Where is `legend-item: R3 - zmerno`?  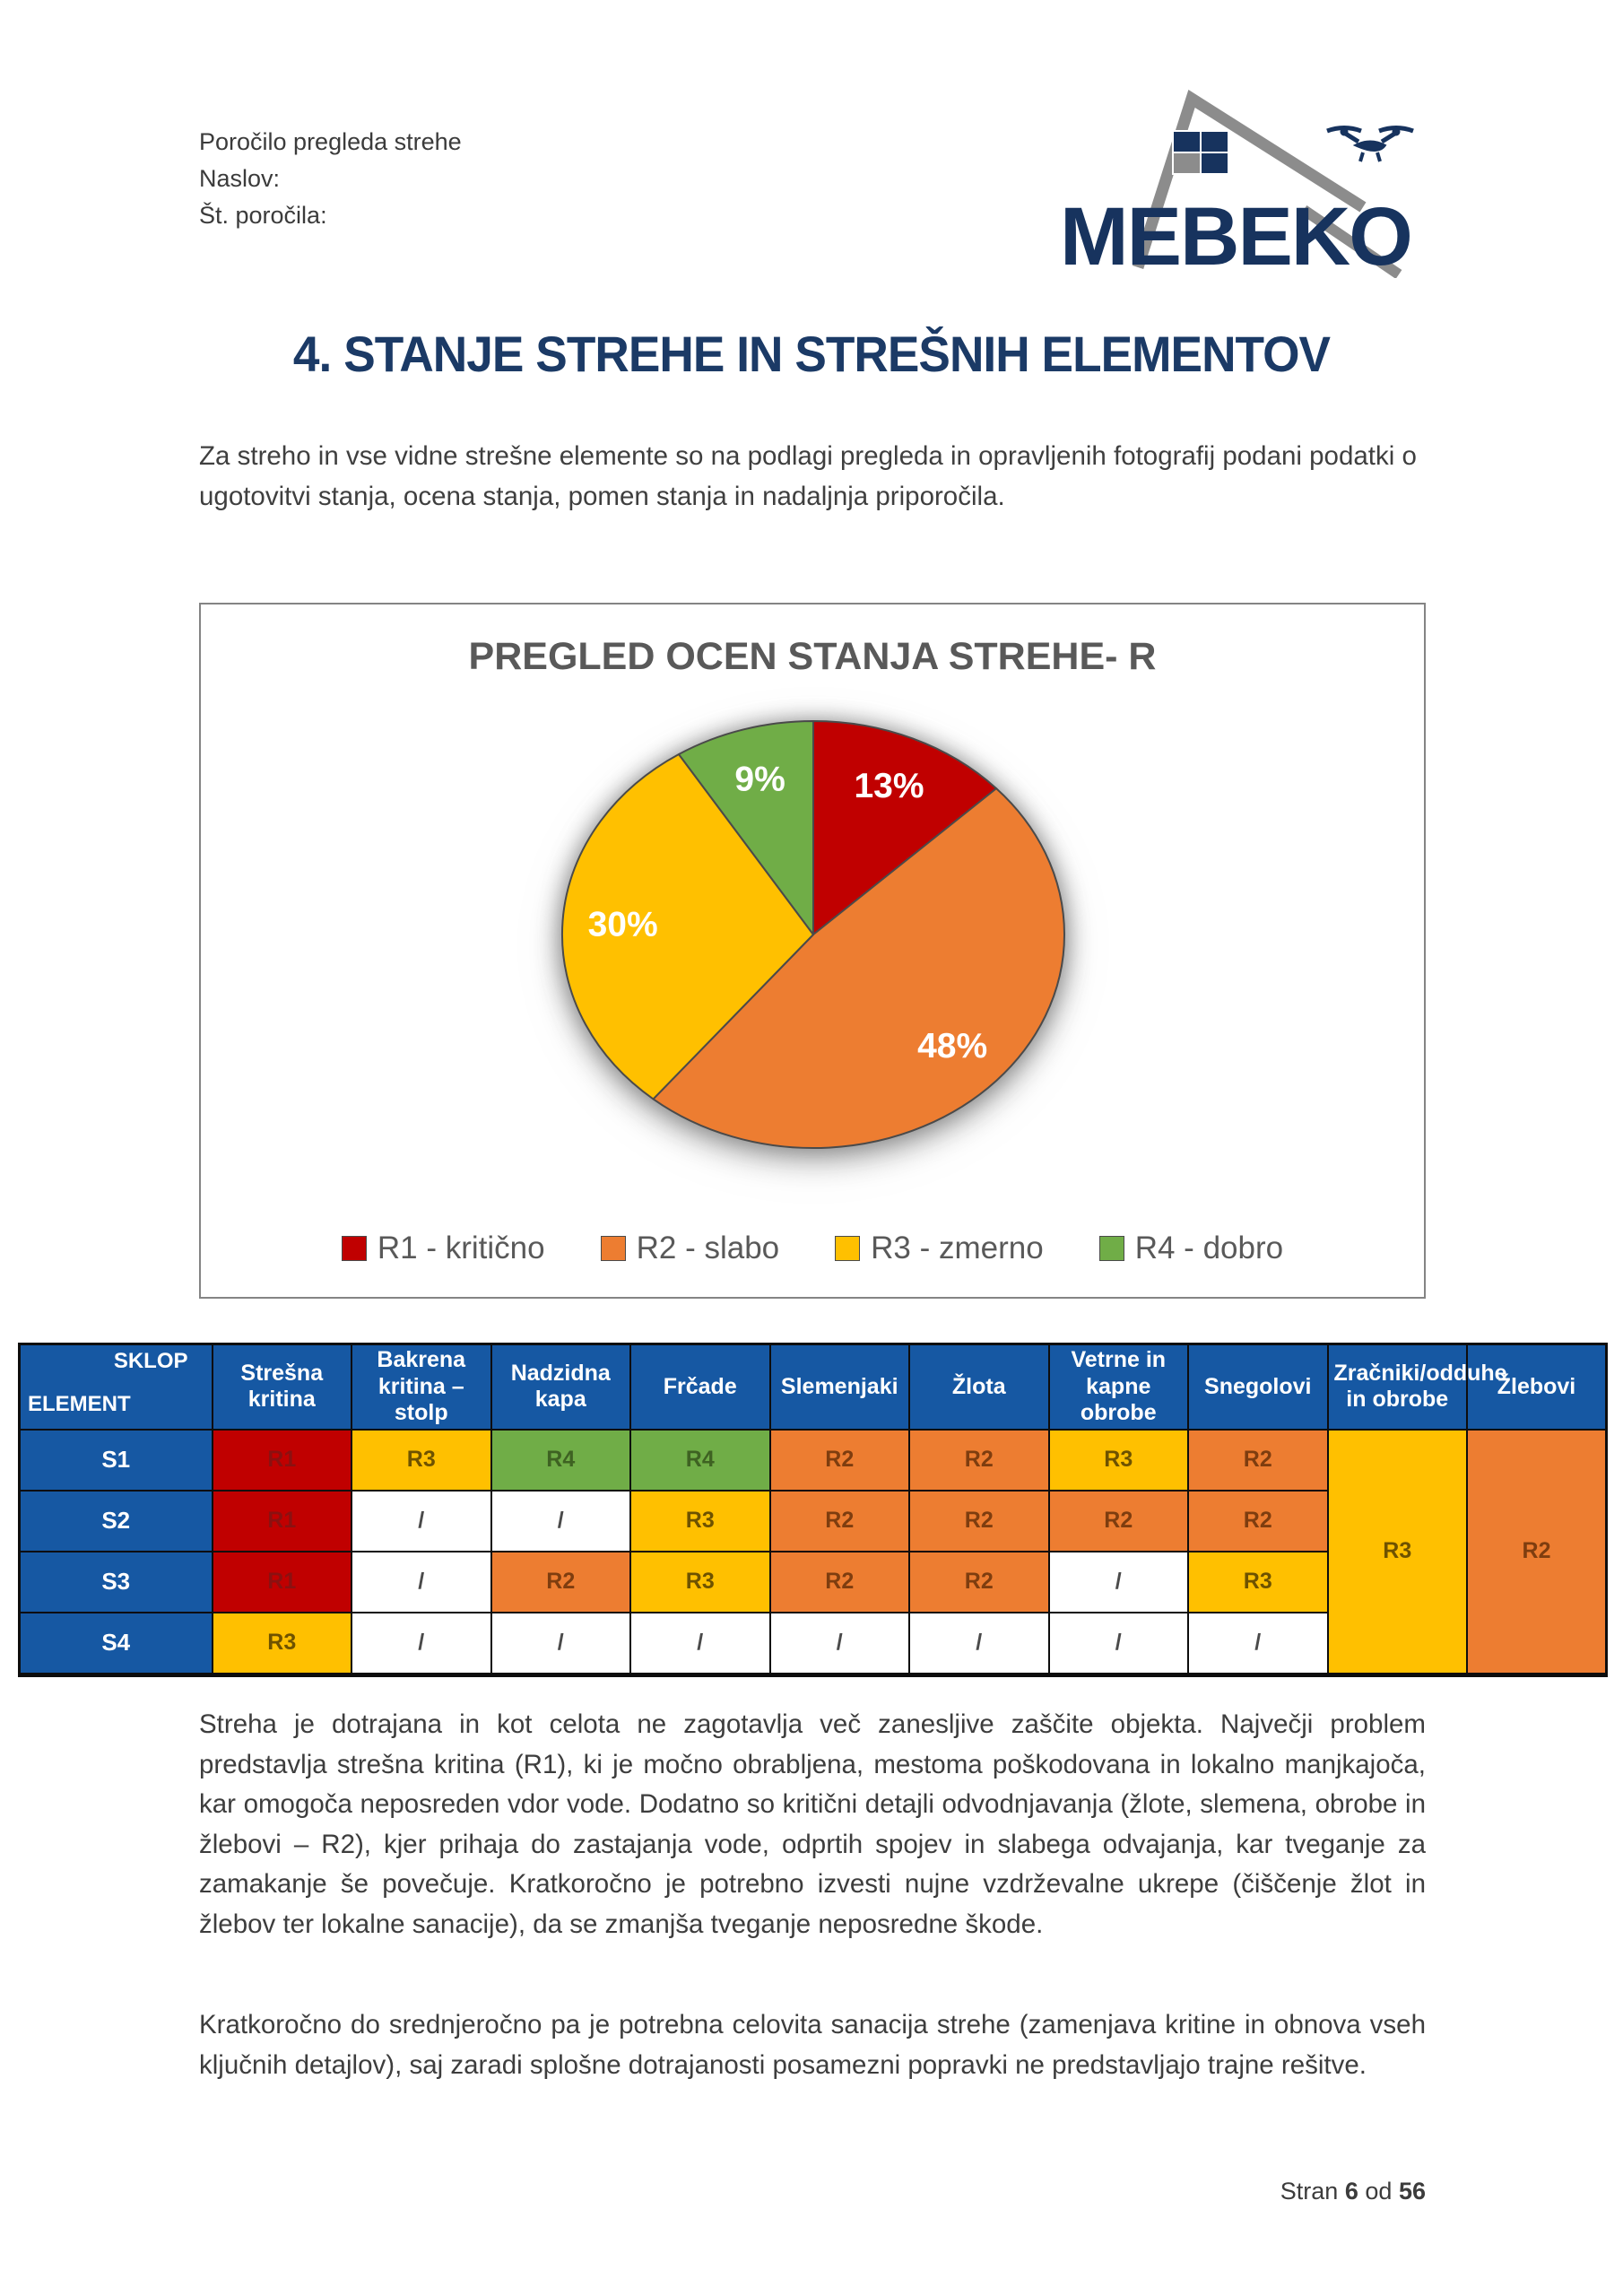 legend-item: R3 - zmerno is located at coordinates (940, 1248).